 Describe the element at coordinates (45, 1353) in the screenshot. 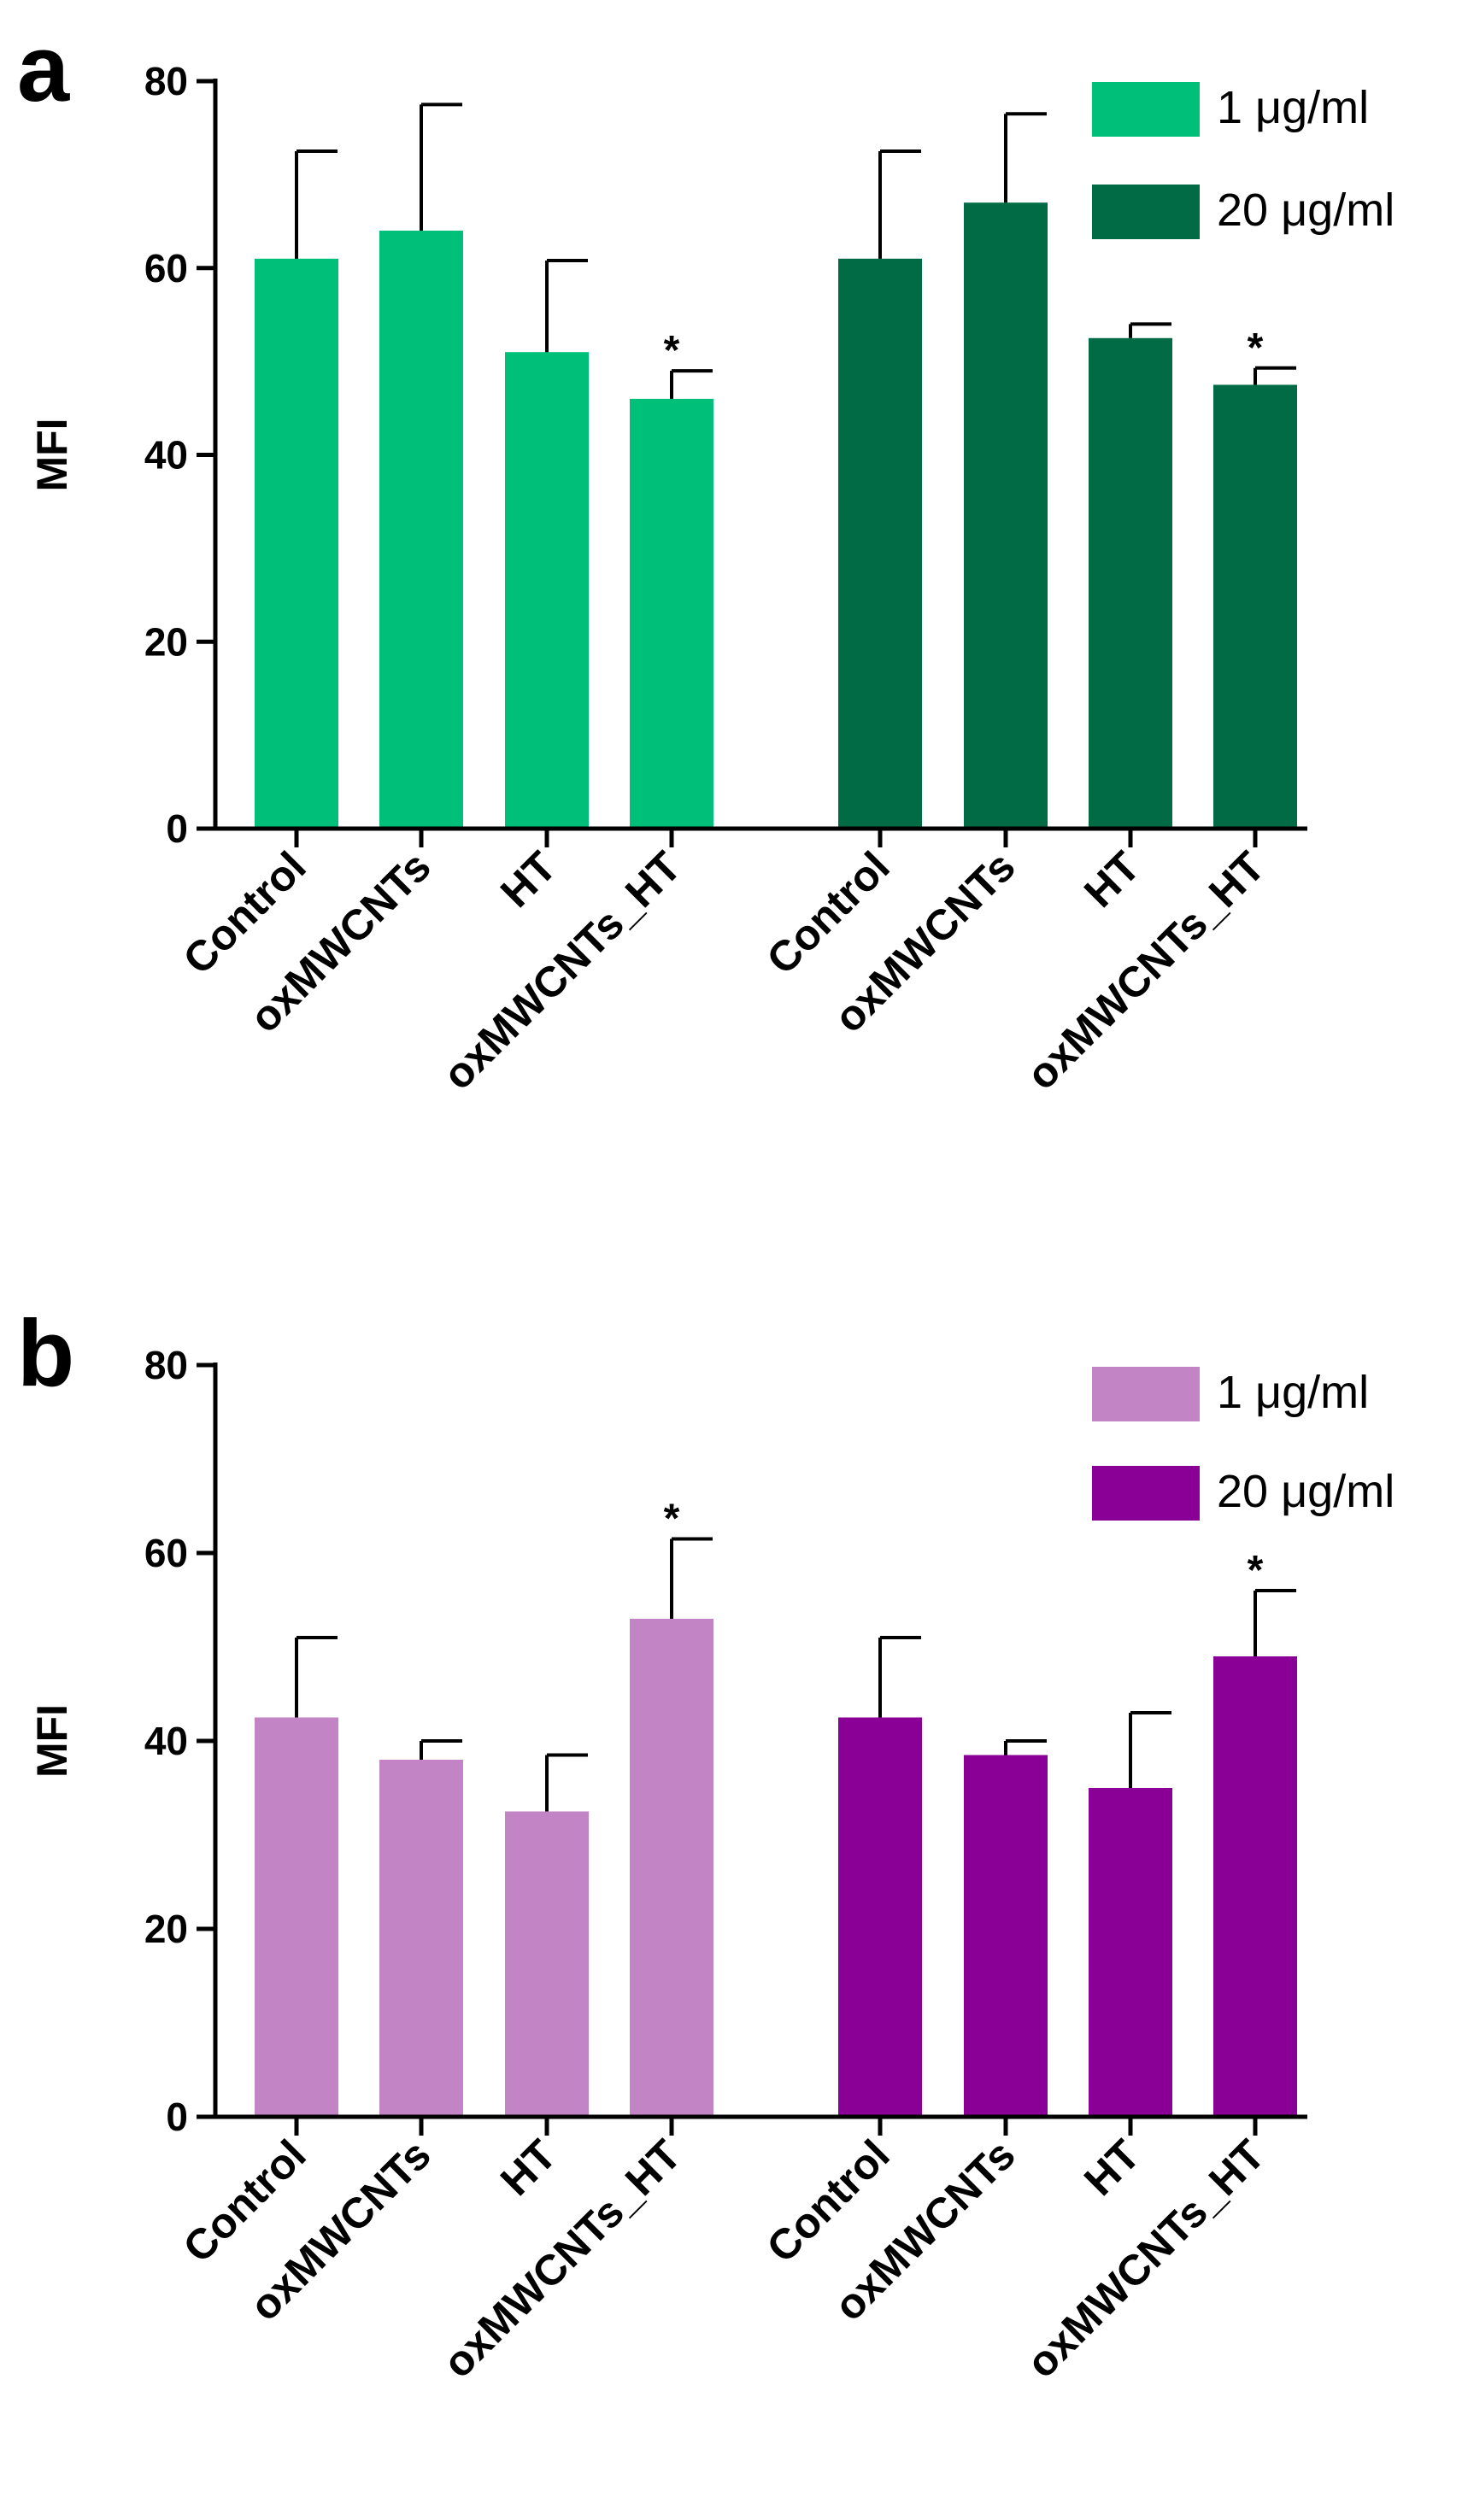

I see `panel-letter: b` at that location.